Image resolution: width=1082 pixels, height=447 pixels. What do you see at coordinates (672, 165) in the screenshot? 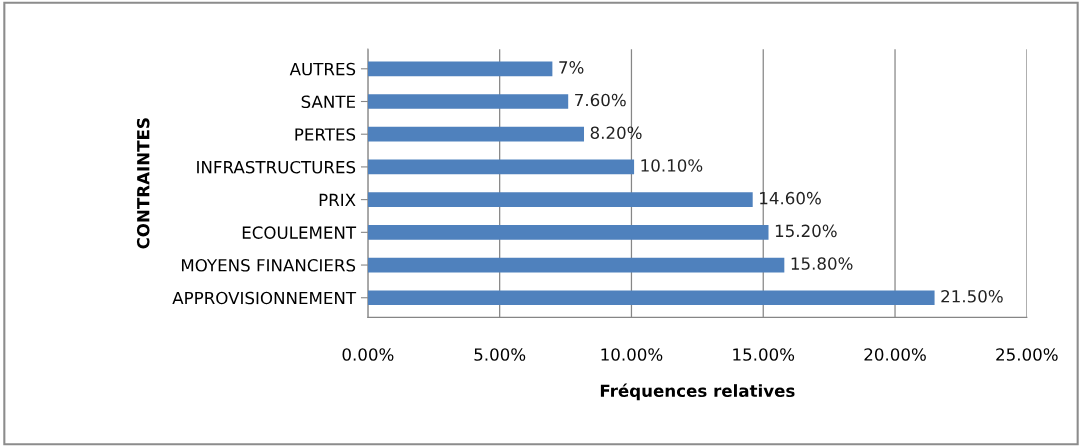
I see `data-label: 10.10%` at bounding box center [672, 165].